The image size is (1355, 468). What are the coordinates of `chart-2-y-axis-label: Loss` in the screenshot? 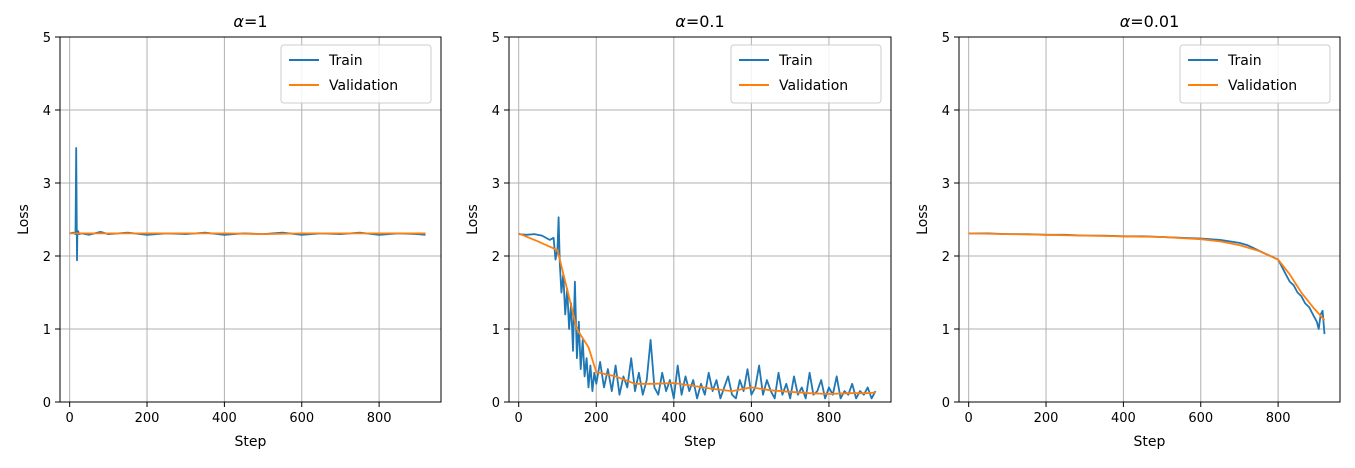 It's located at (473, 219).